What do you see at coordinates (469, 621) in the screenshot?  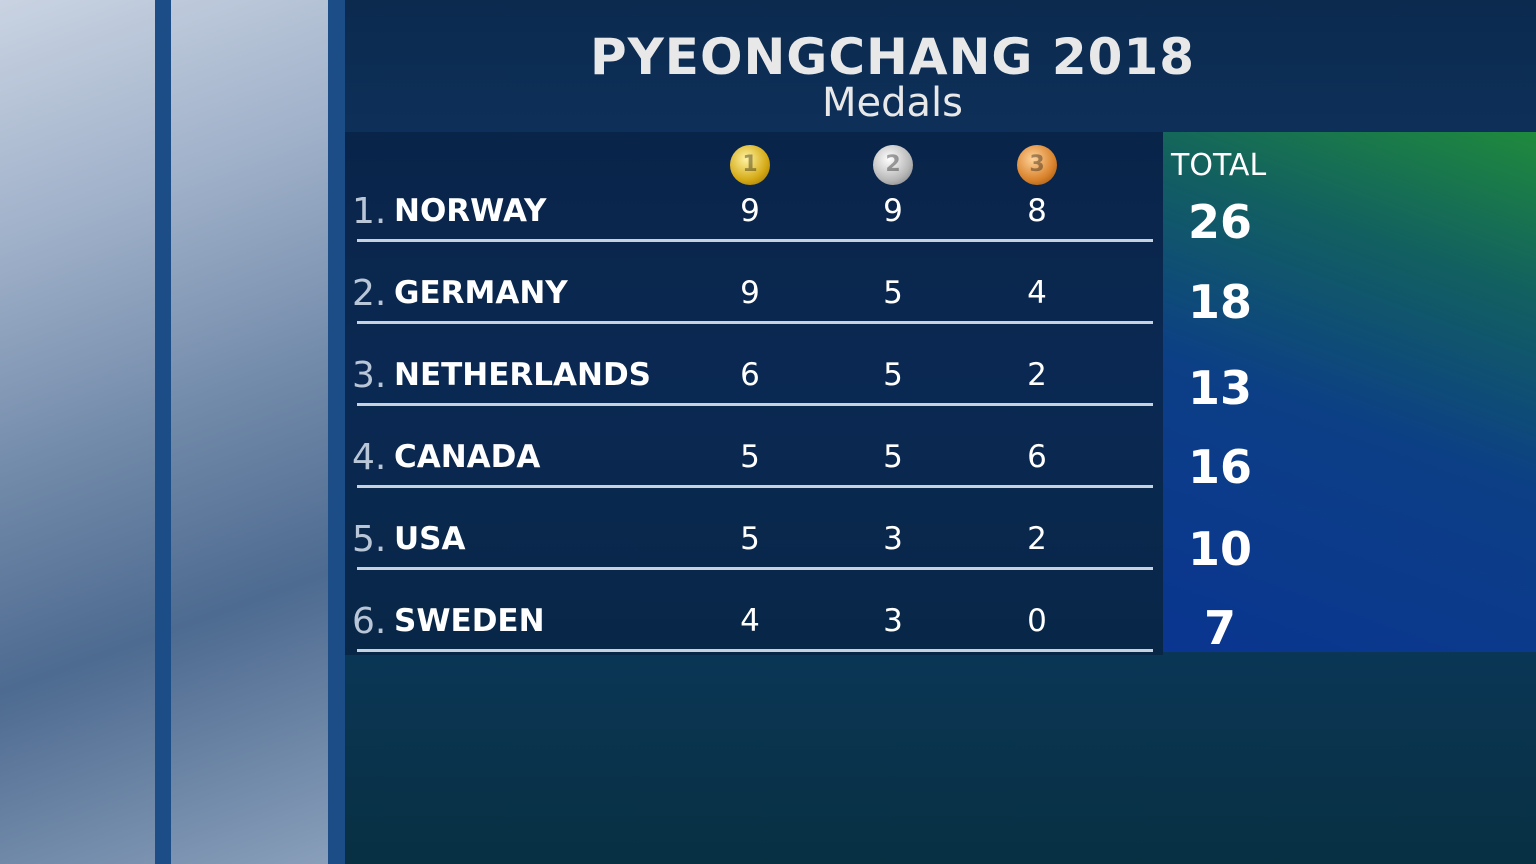 I see `country: SWEDEN` at bounding box center [469, 621].